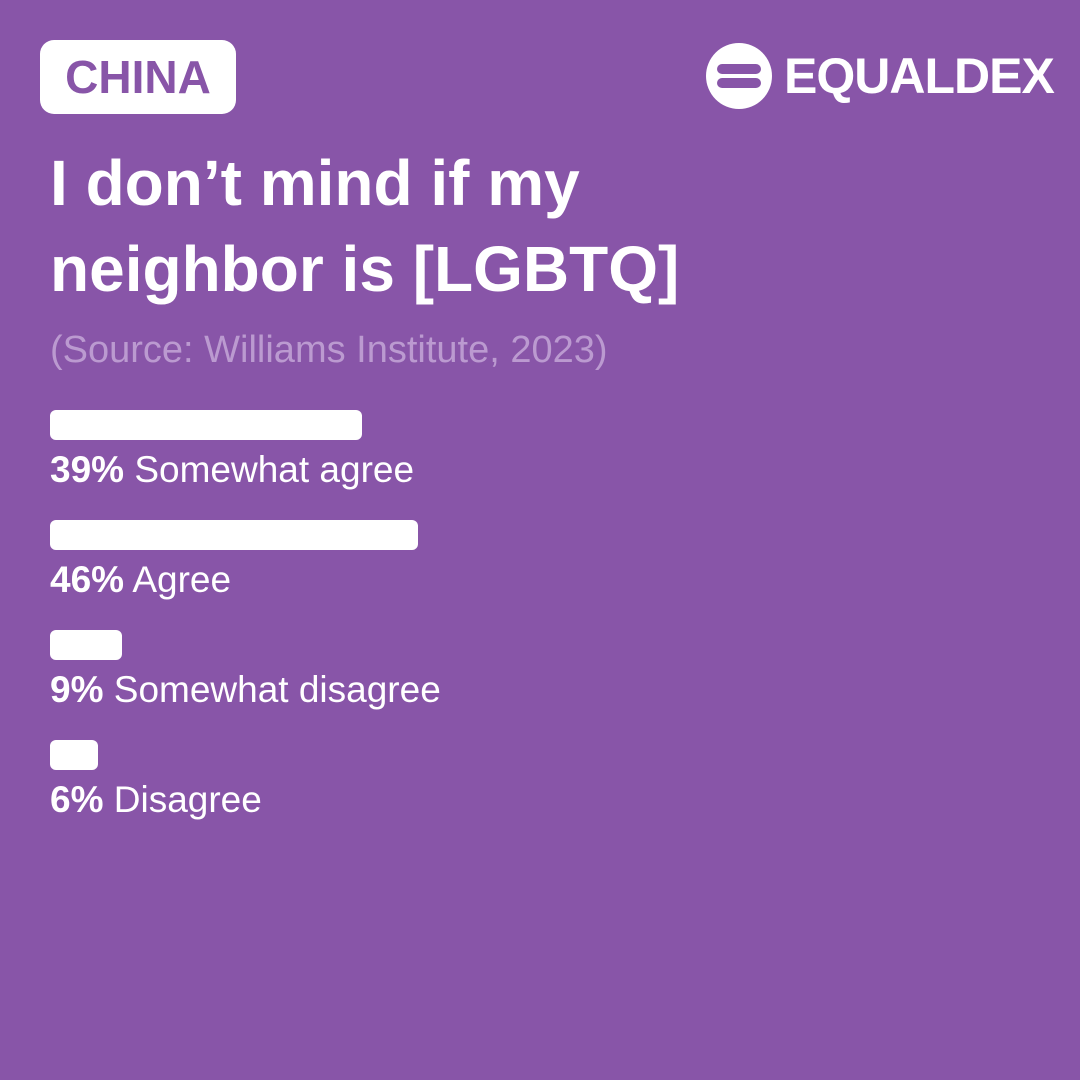 Image resolution: width=1080 pixels, height=1080 pixels. What do you see at coordinates (245, 580) in the screenshot?
I see `bar-label: 46% Agree` at bounding box center [245, 580].